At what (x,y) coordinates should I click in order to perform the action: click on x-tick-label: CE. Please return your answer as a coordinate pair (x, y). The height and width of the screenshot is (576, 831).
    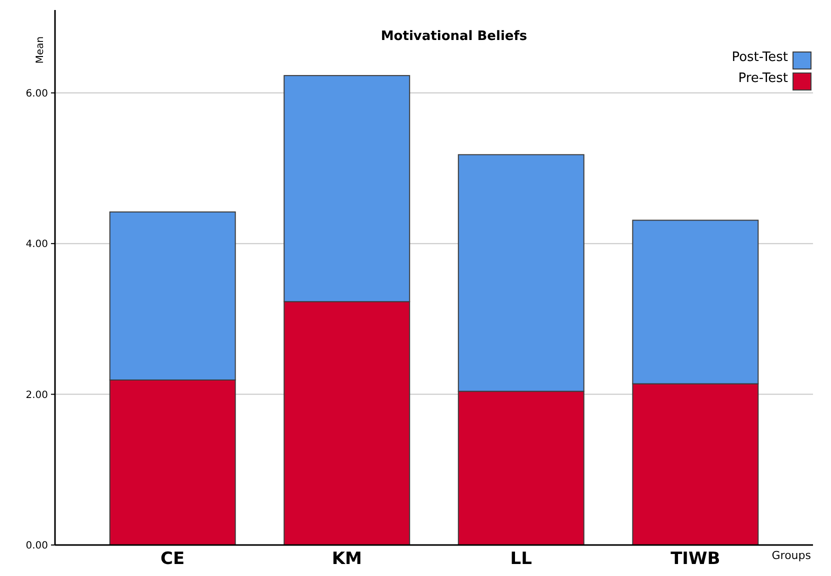
    Looking at the image, I should click on (172, 559).